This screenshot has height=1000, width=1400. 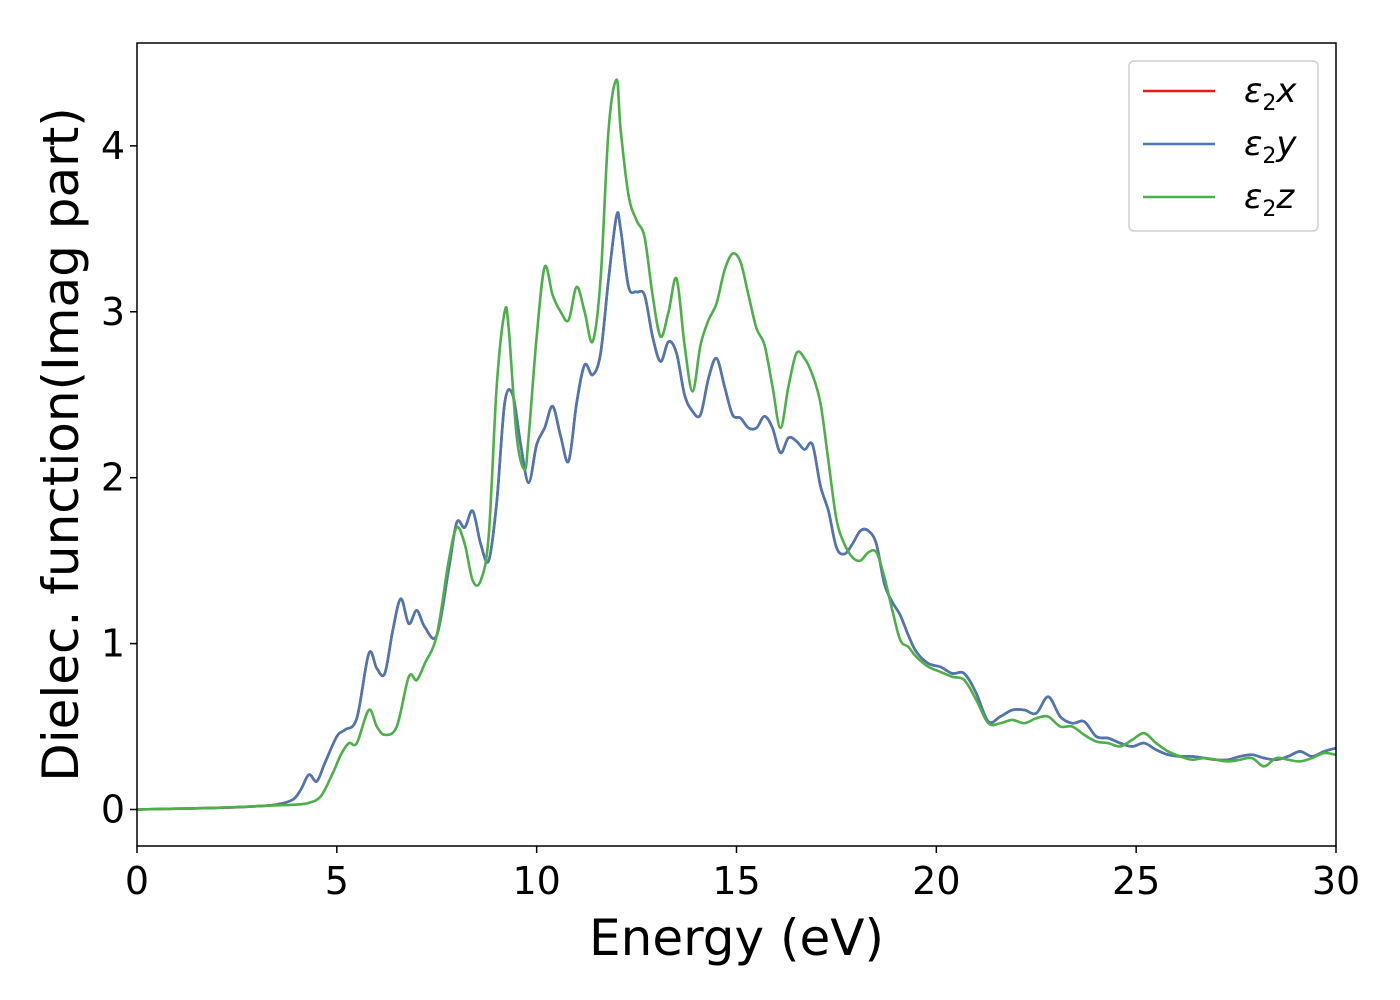 I want to click on legend-box, so click(x=1223, y=146).